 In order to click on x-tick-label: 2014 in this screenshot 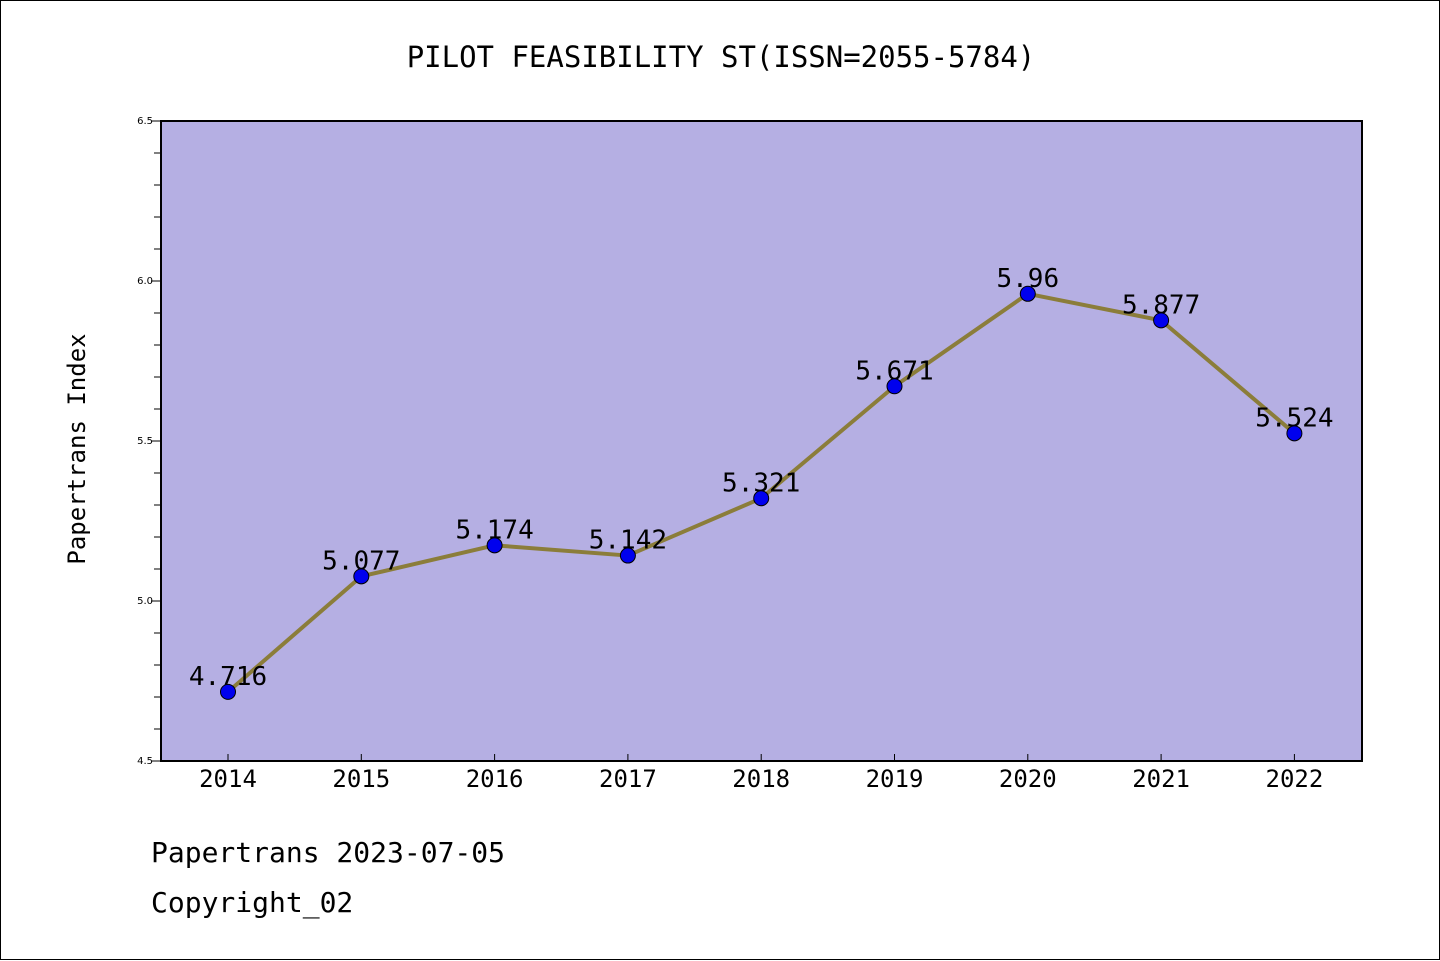, I will do `click(228, 779)`.